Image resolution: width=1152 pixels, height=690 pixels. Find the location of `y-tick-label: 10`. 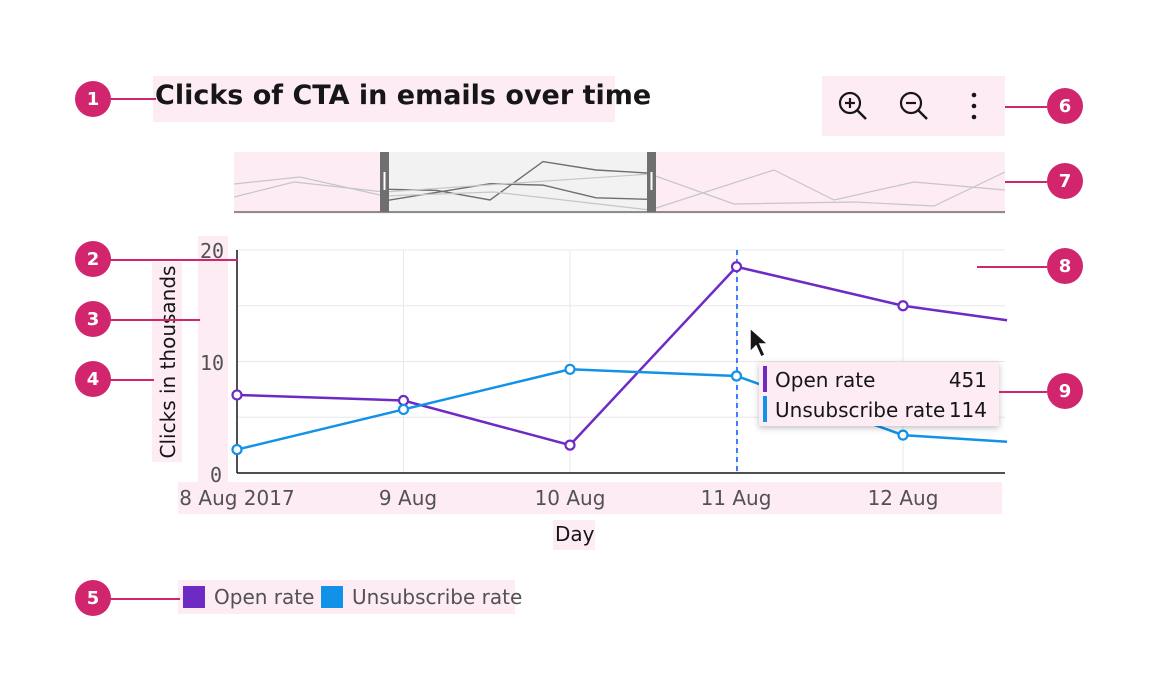

y-tick-label: 10 is located at coordinates (212, 363).